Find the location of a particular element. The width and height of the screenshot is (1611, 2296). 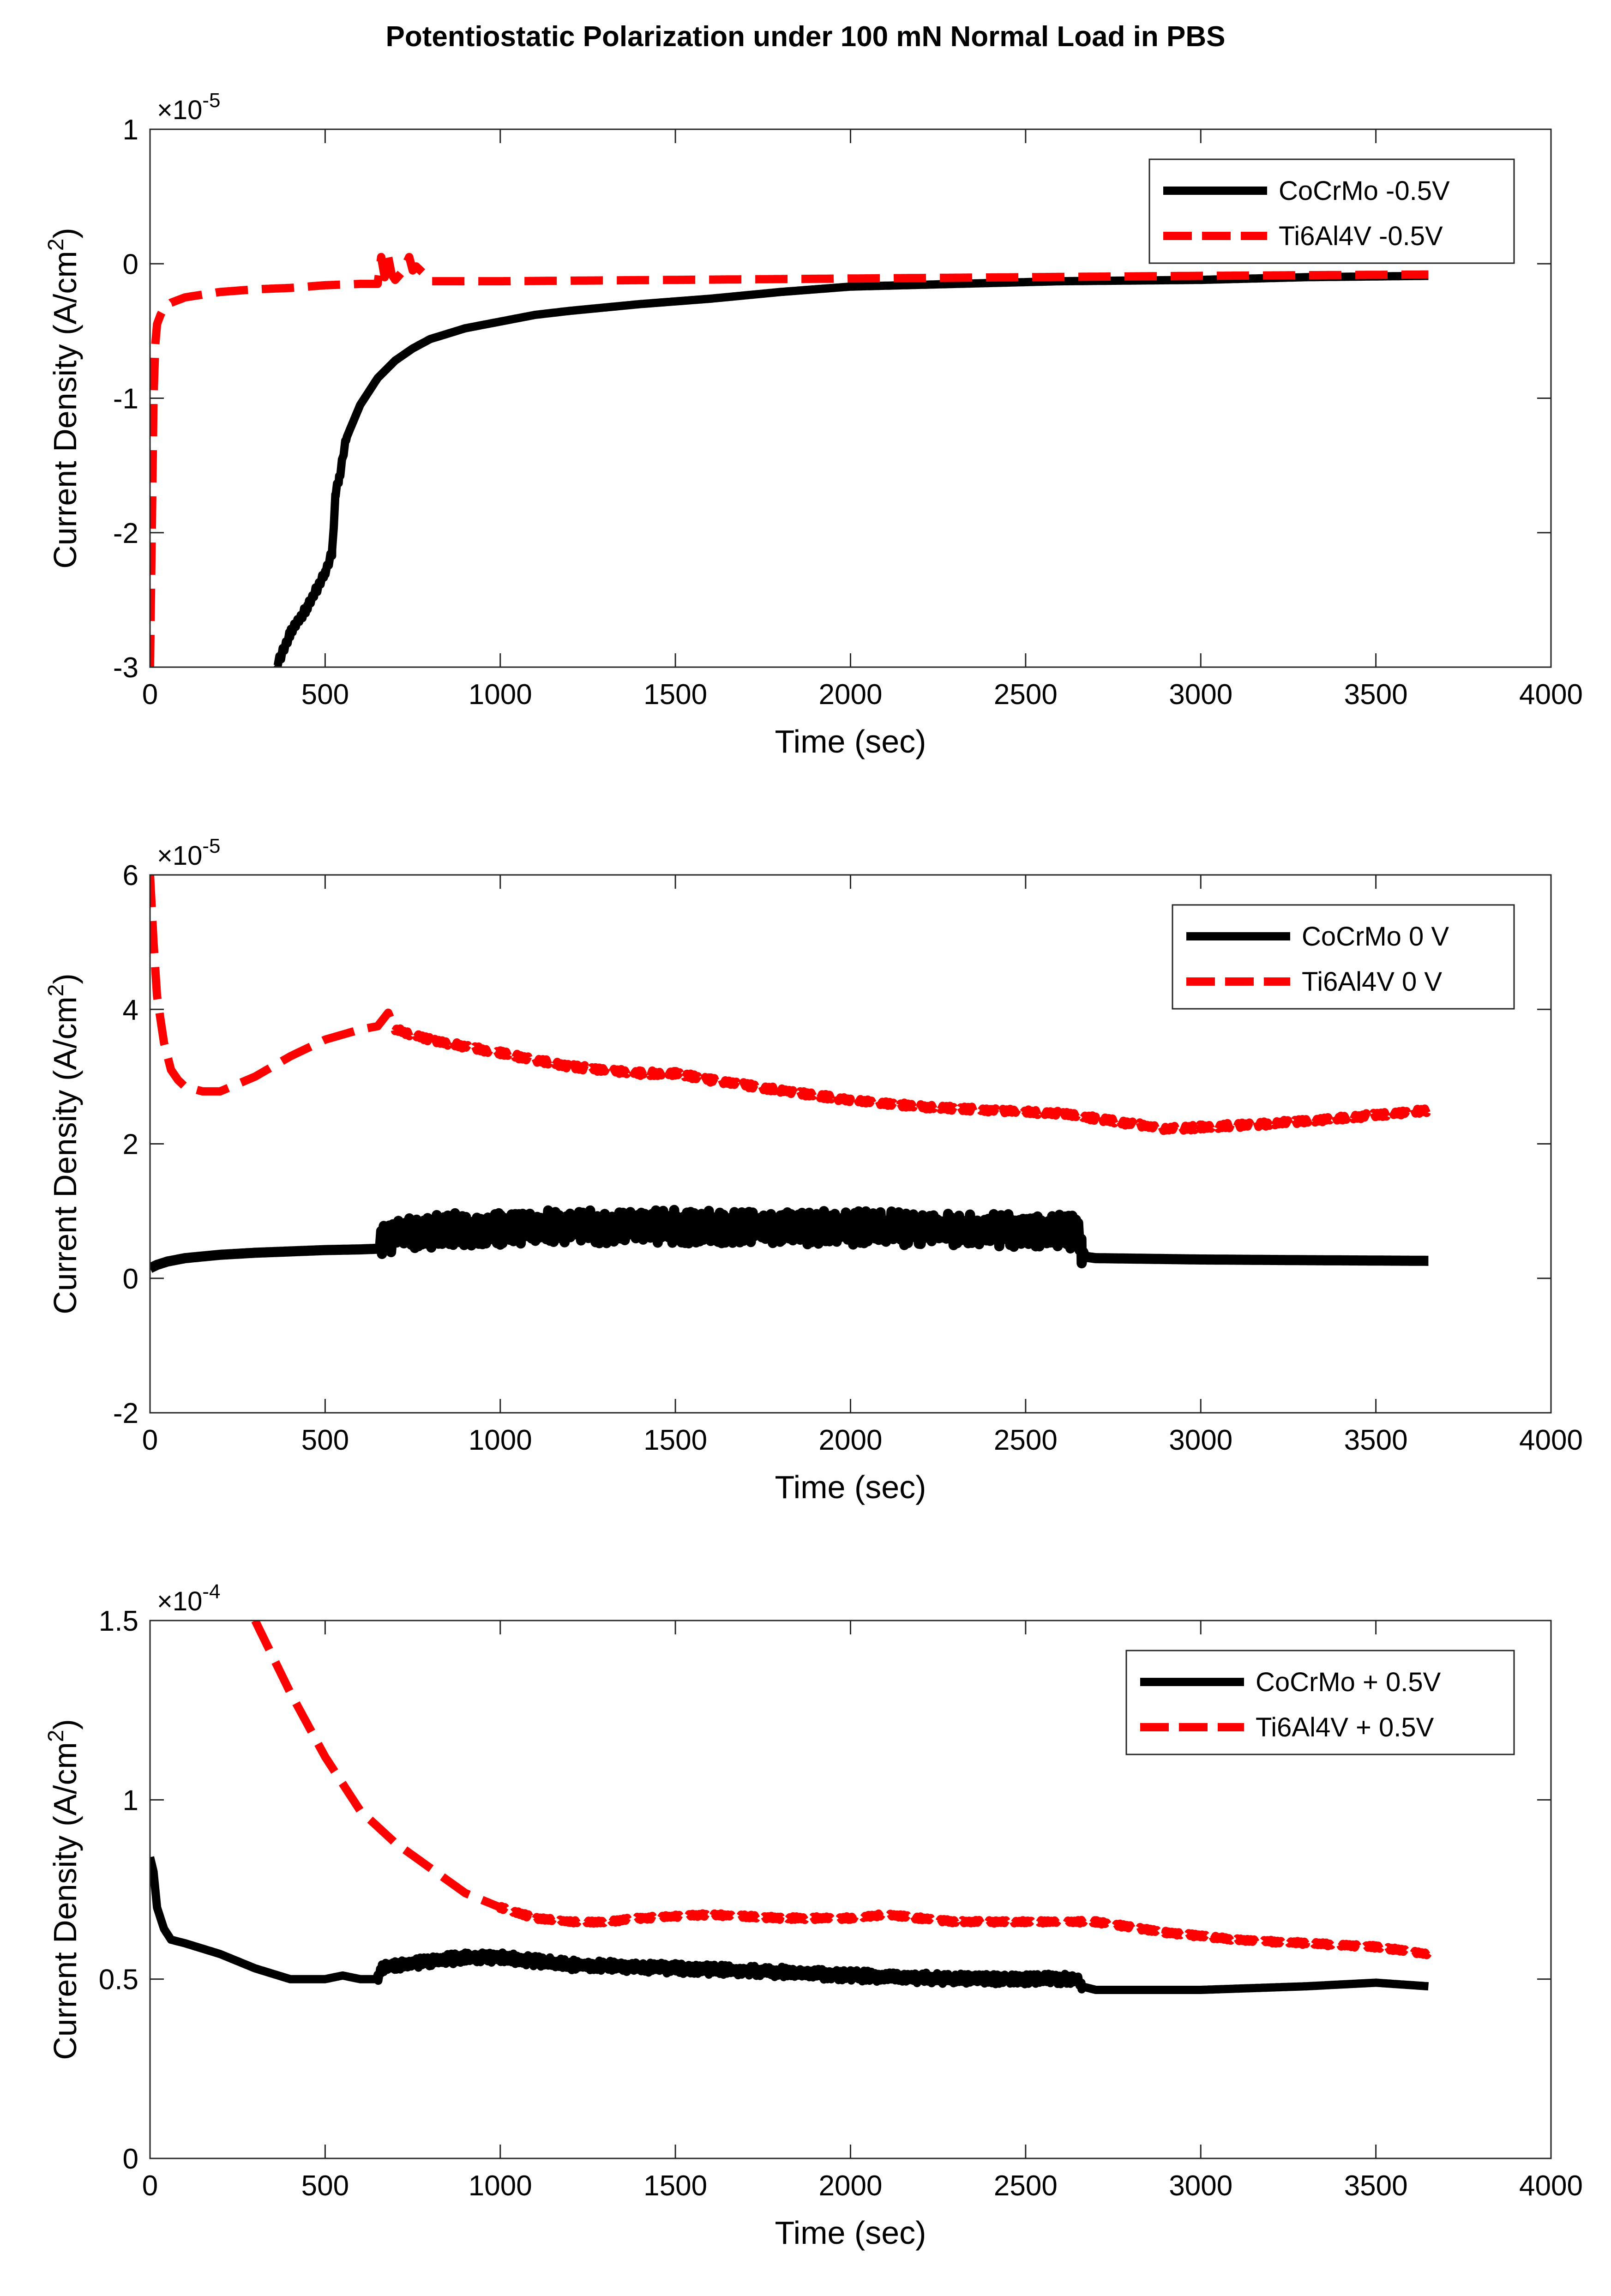

legend: CoCrMo + 0.5V Ti6Al4V + 0.5V is located at coordinates (1320, 1702).